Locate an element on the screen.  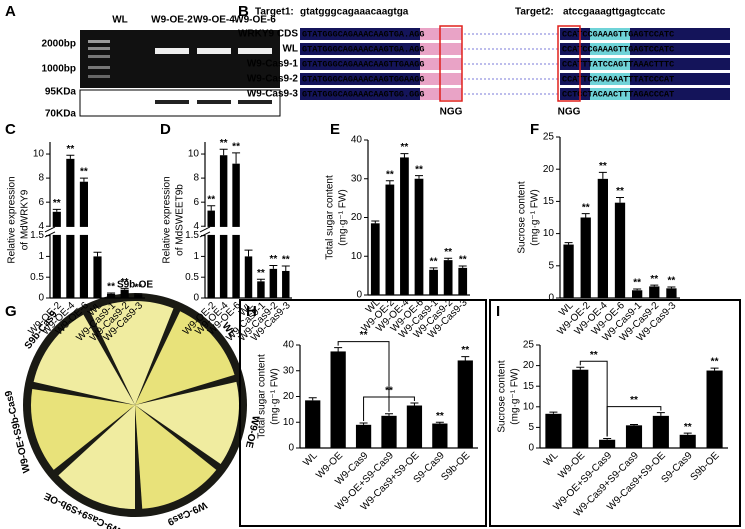
callus-wedge is located at coordinates (84, 359).